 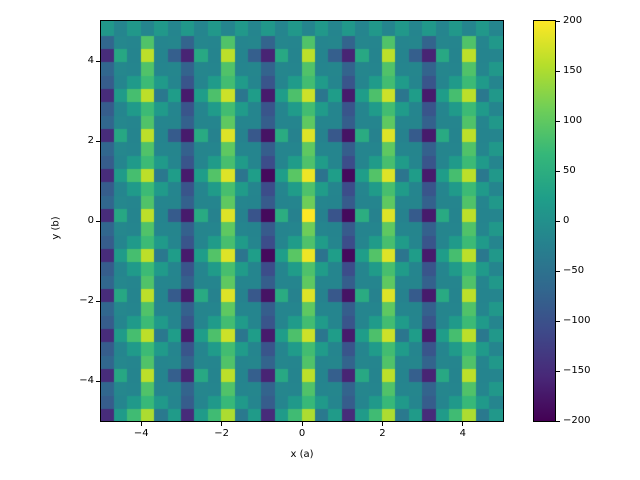 What do you see at coordinates (577, 370) in the screenshot?
I see `colorbar-tick-label: −150` at bounding box center [577, 370].